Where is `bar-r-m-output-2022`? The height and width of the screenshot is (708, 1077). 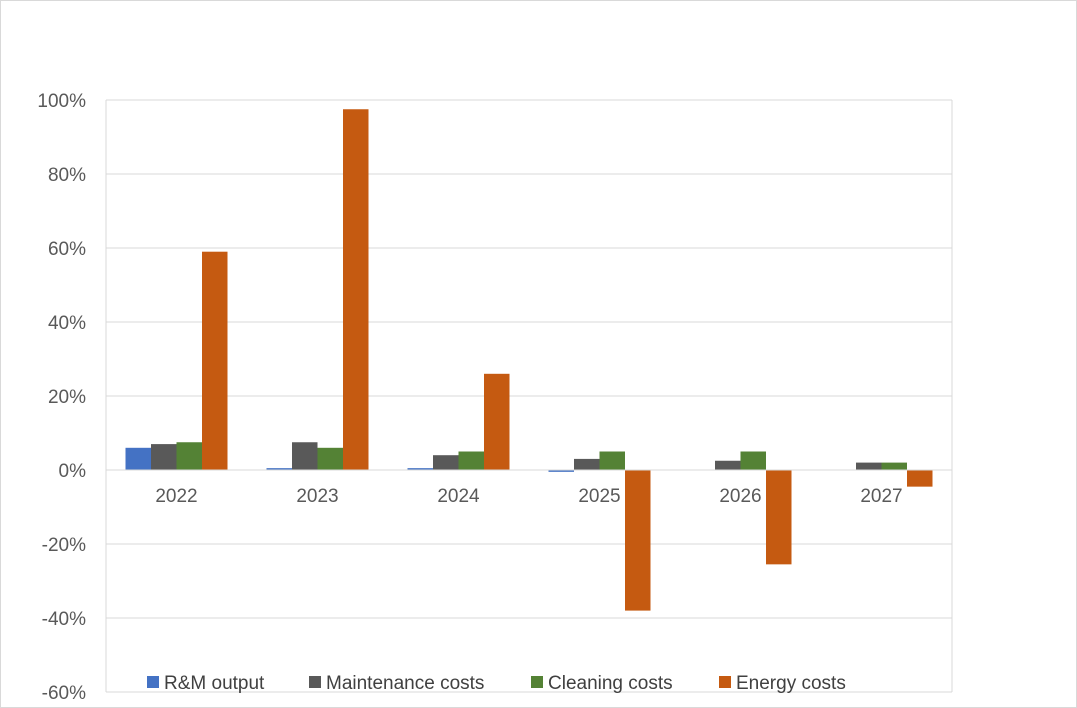 bar-r-m-output-2022 is located at coordinates (138, 458).